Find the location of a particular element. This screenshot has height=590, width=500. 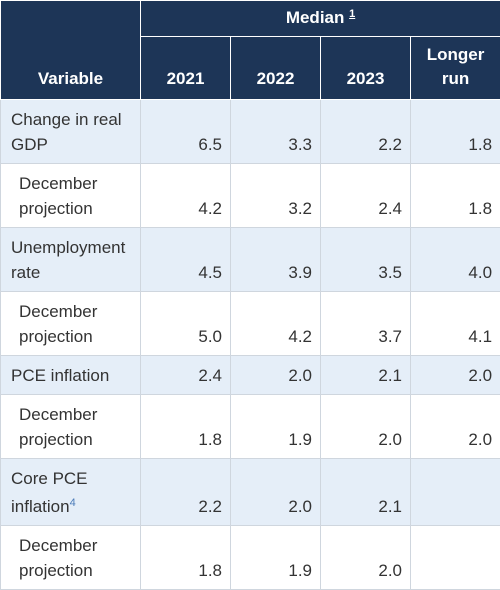

row-label-cell: PCE inflation is located at coordinates (71, 375).